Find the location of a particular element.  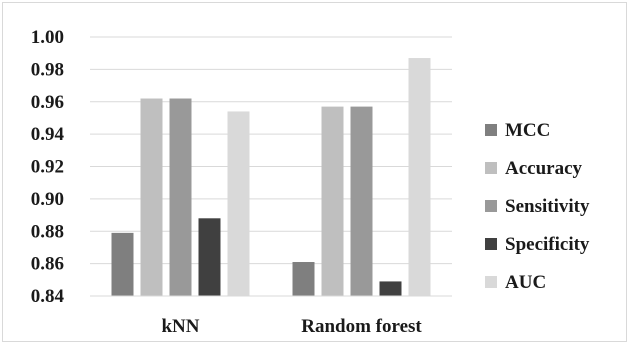

y-tick-label: 1.00 is located at coordinates (47, 37).